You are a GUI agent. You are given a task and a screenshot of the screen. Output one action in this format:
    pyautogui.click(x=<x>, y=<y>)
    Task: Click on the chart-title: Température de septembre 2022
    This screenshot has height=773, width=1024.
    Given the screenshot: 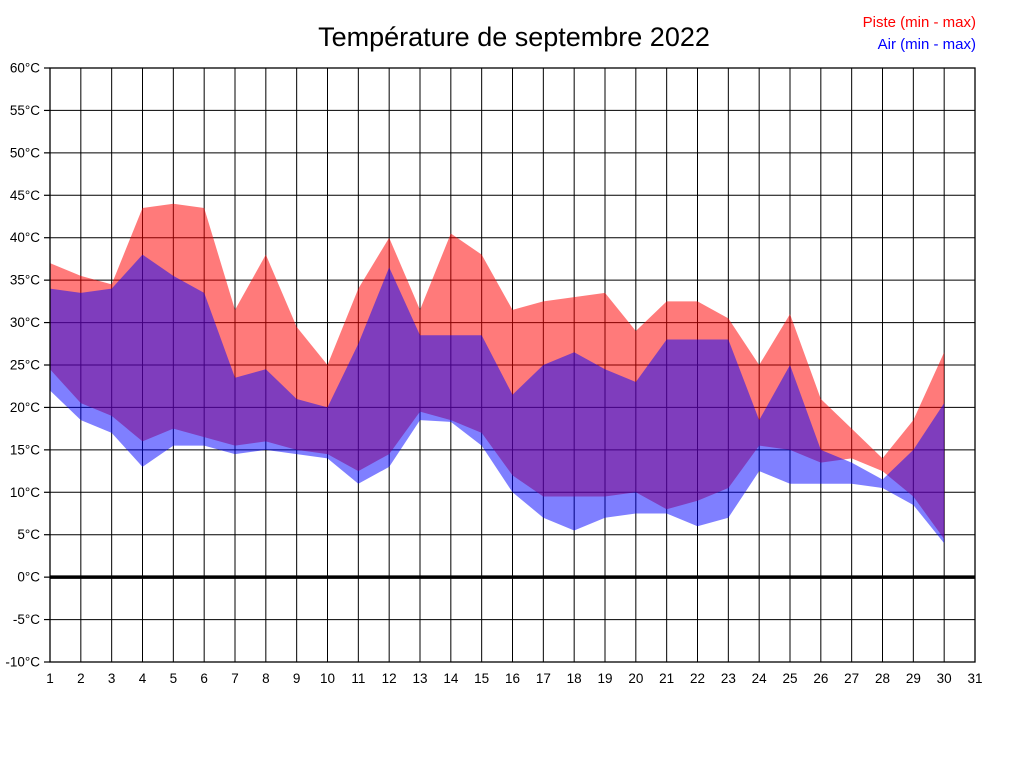 What is the action you would take?
    pyautogui.click(x=514, y=37)
    